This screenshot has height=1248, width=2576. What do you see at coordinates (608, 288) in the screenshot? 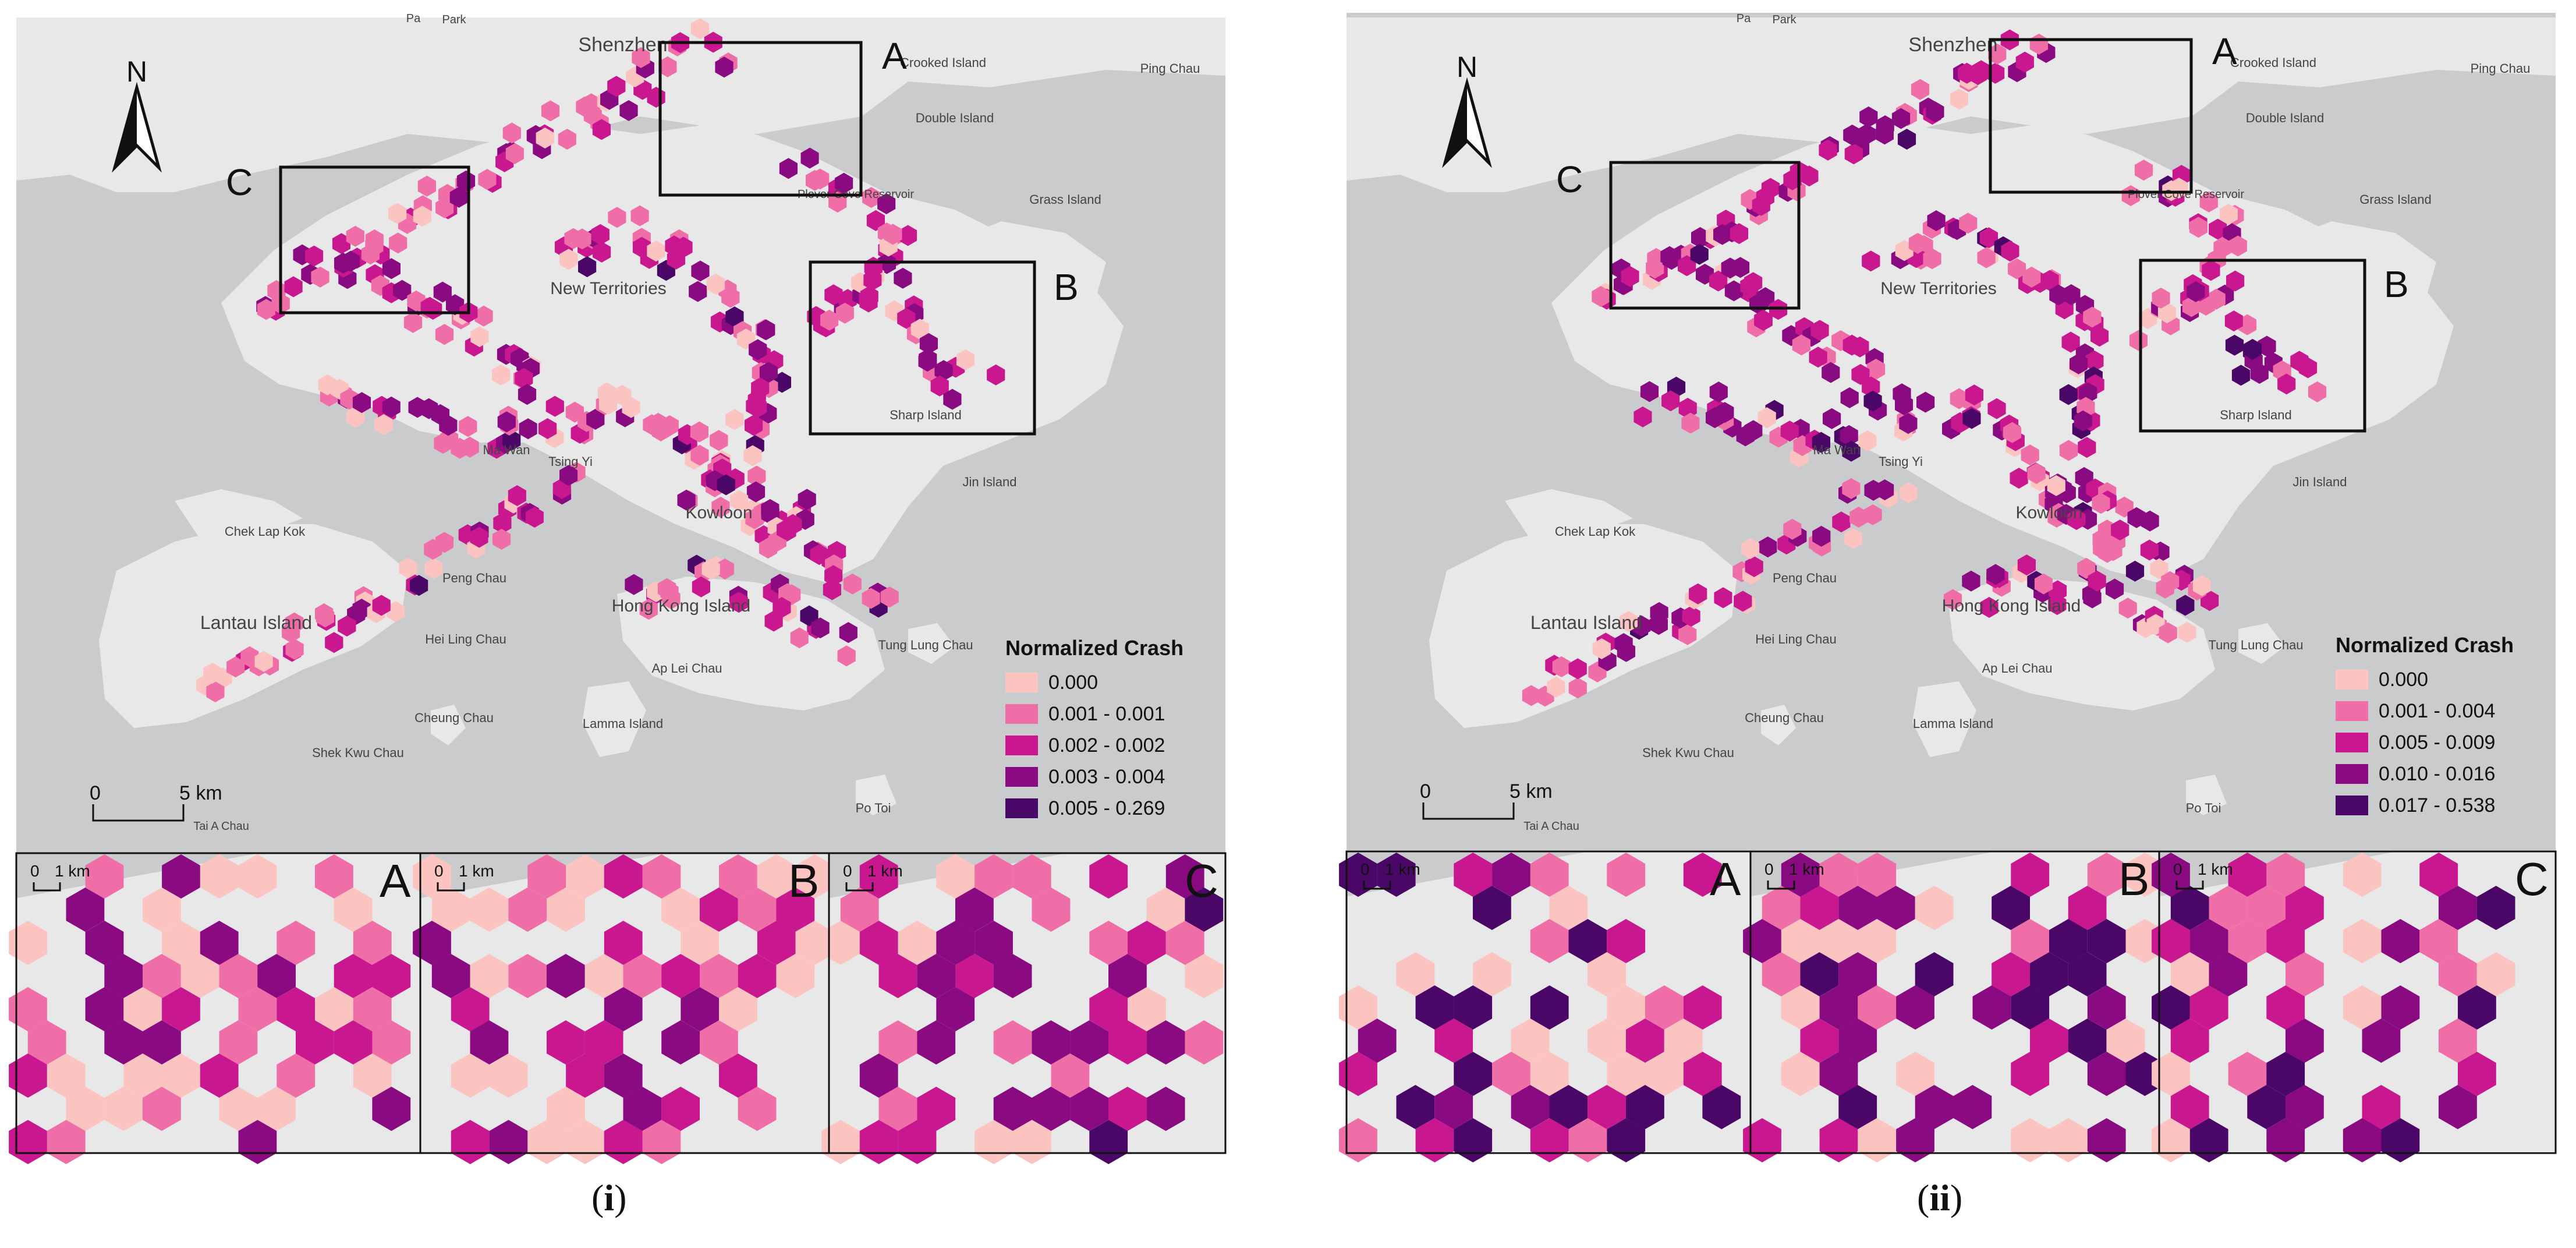
I see `place-label: New Territories` at bounding box center [608, 288].